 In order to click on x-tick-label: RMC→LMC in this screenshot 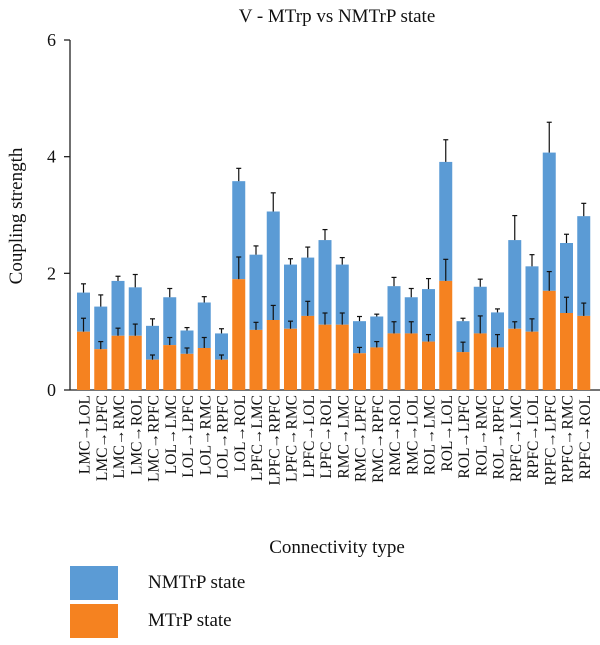, I will do `click(343, 437)`.